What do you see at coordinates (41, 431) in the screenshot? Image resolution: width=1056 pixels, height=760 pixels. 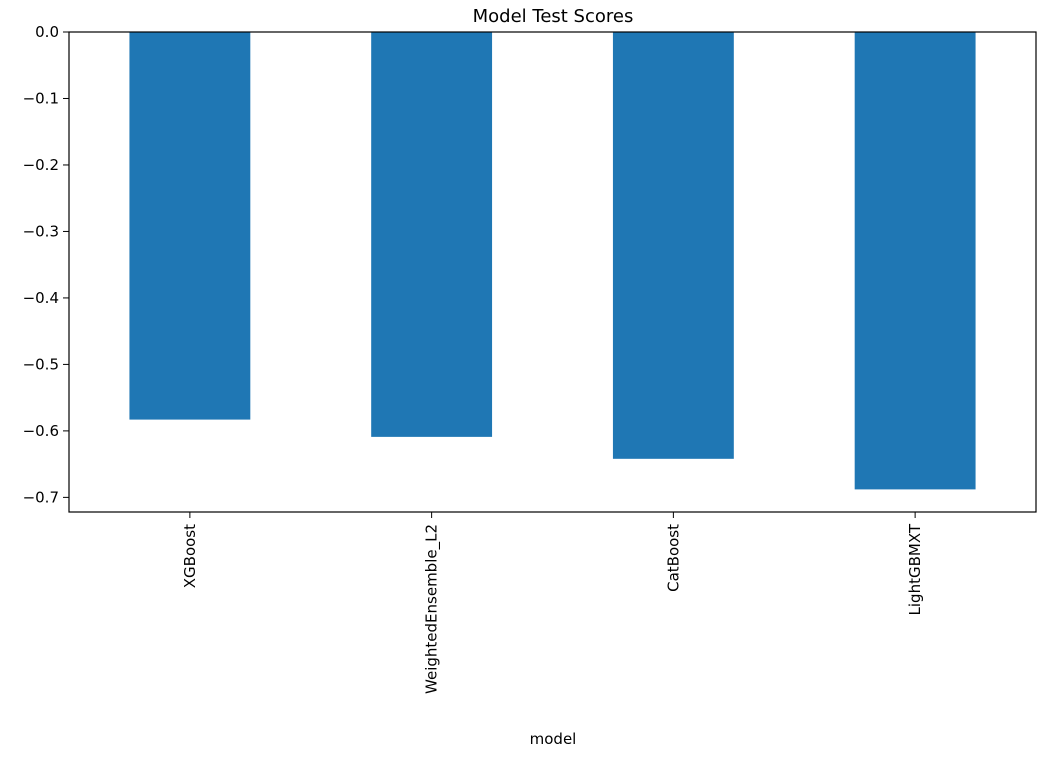 I see `y-tick-label: −0.6` at bounding box center [41, 431].